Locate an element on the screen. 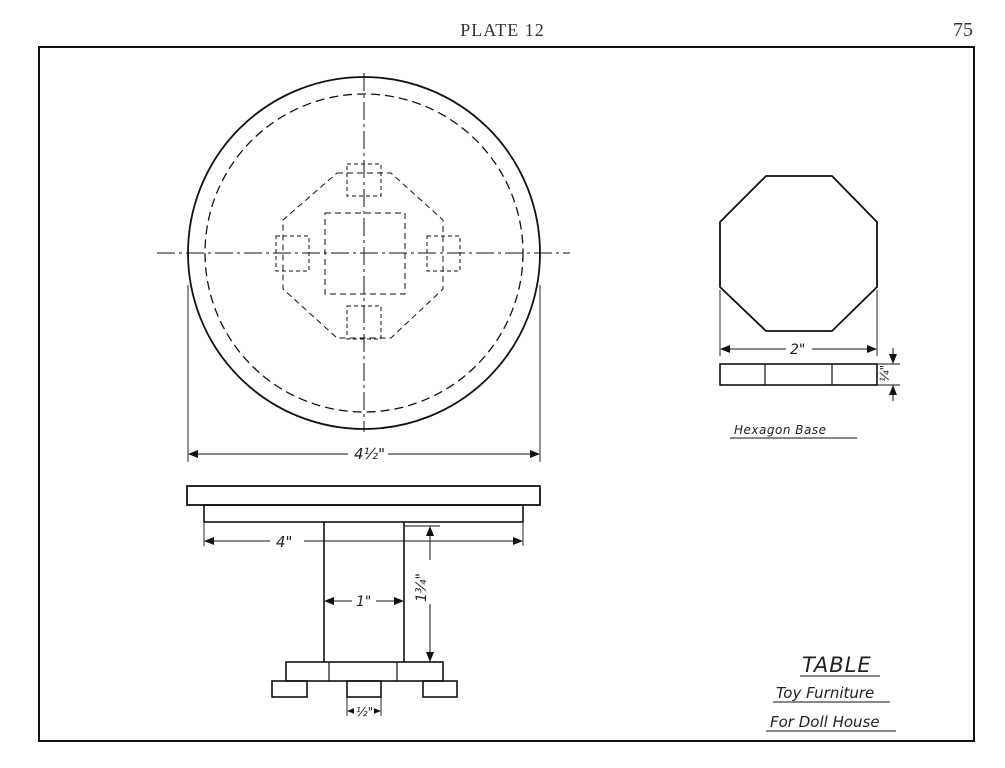 Image resolution: width=1005 pixels, height=768 pixels. dim-foot-width: ½" is located at coordinates (364, 712).